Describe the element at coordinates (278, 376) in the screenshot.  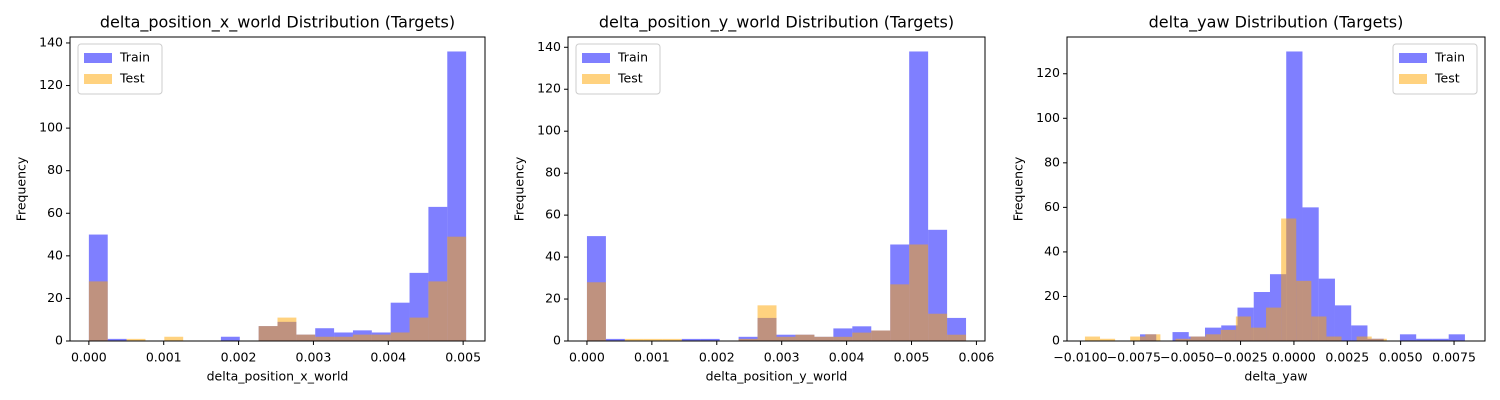
I see `x-axis-label: delta_position_x_world` at that location.